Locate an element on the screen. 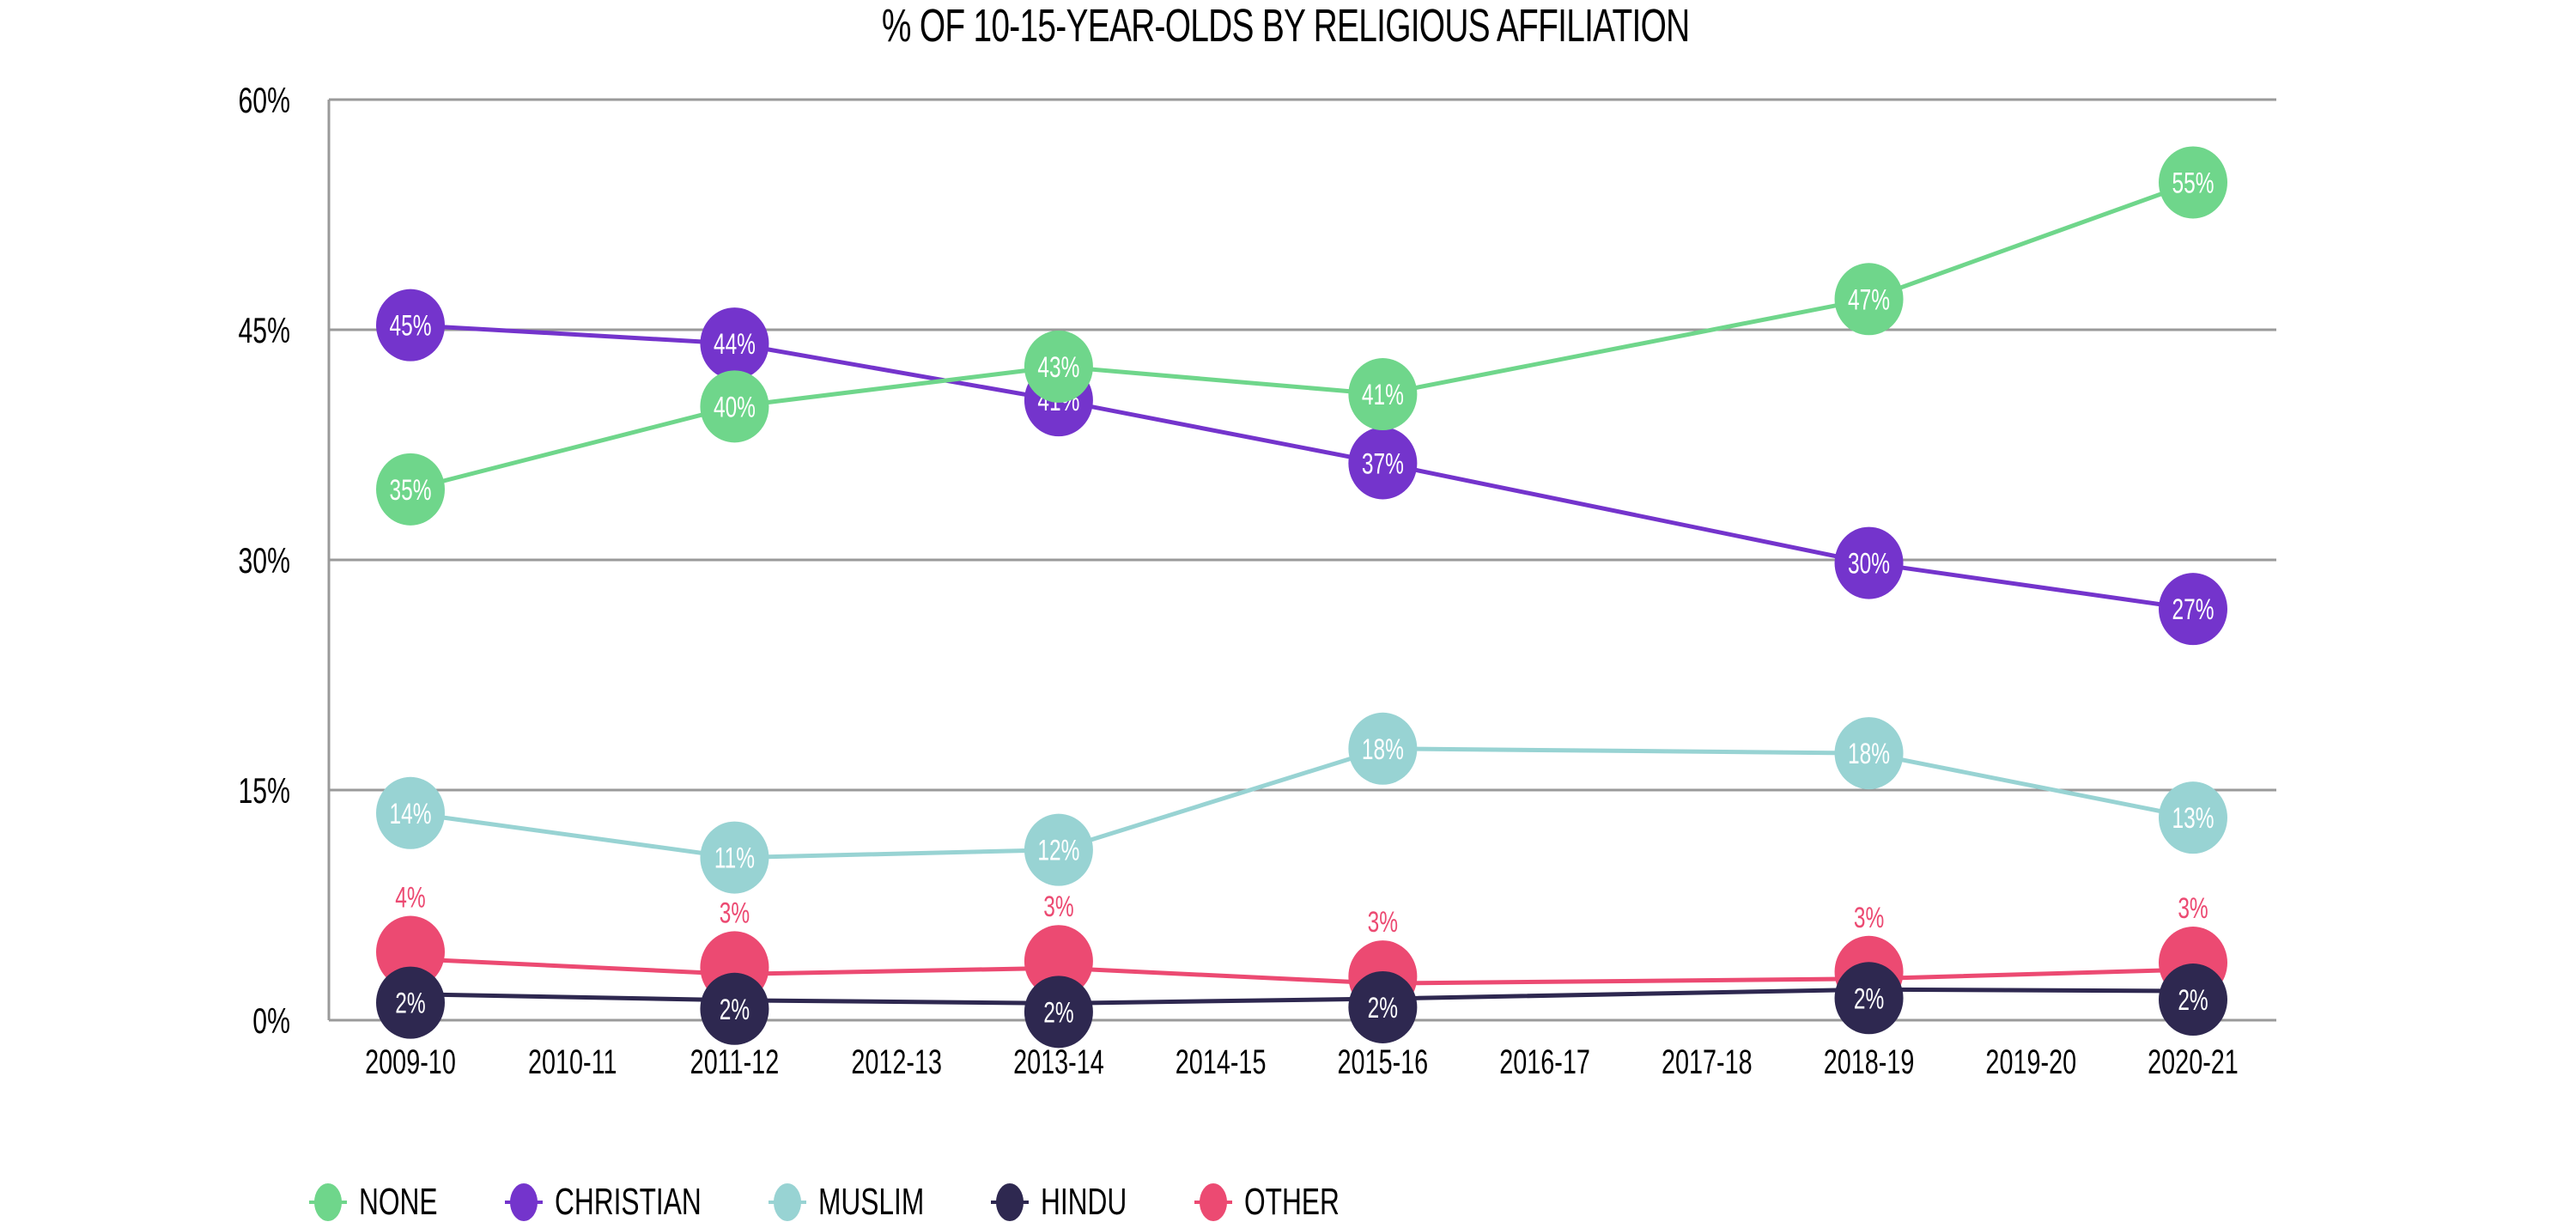  data-label-none: 35% is located at coordinates (411, 491).